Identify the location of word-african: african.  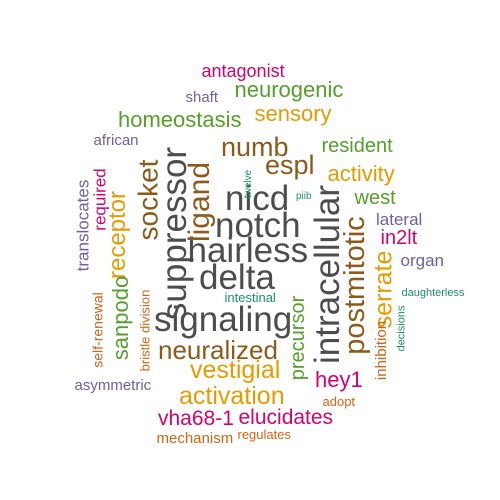
(116, 140).